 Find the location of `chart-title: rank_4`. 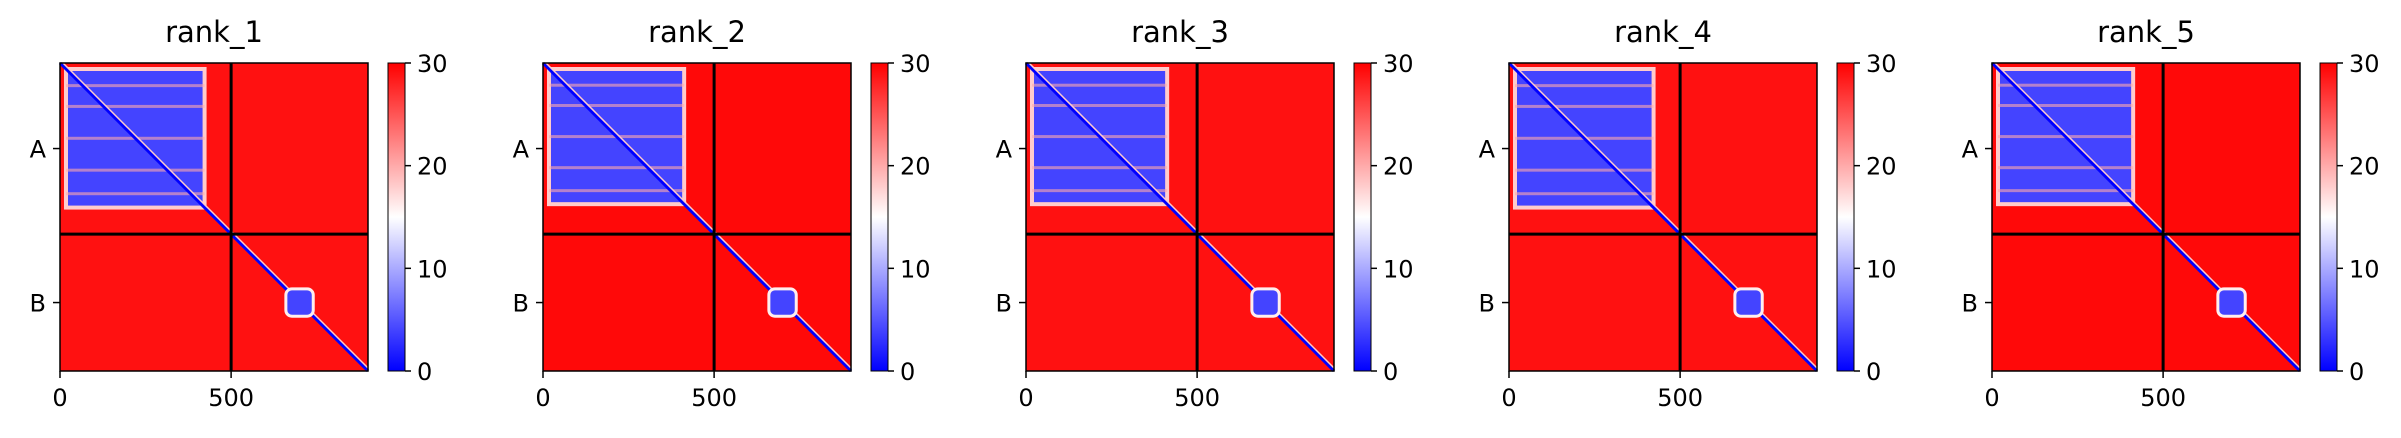

chart-title: rank_4 is located at coordinates (1663, 32).